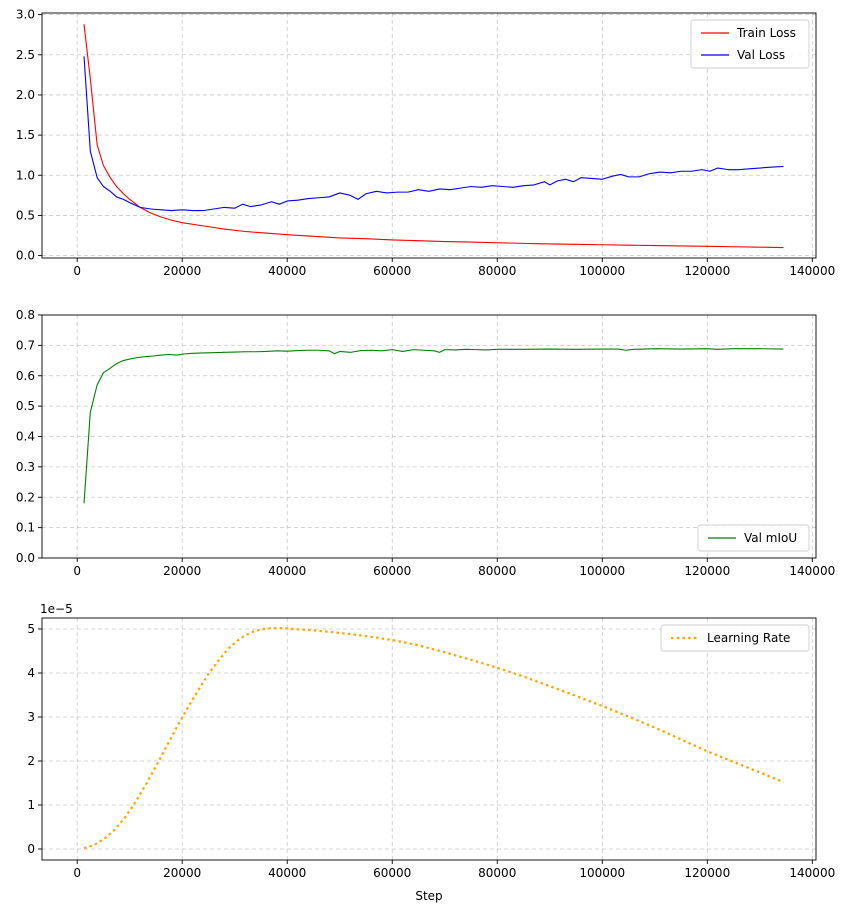  I want to click on y-tick-label: 0.4, so click(25, 437).